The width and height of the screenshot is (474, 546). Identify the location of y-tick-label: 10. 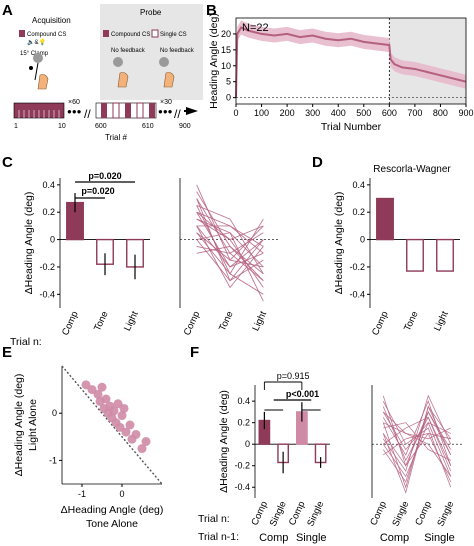
(226, 66).